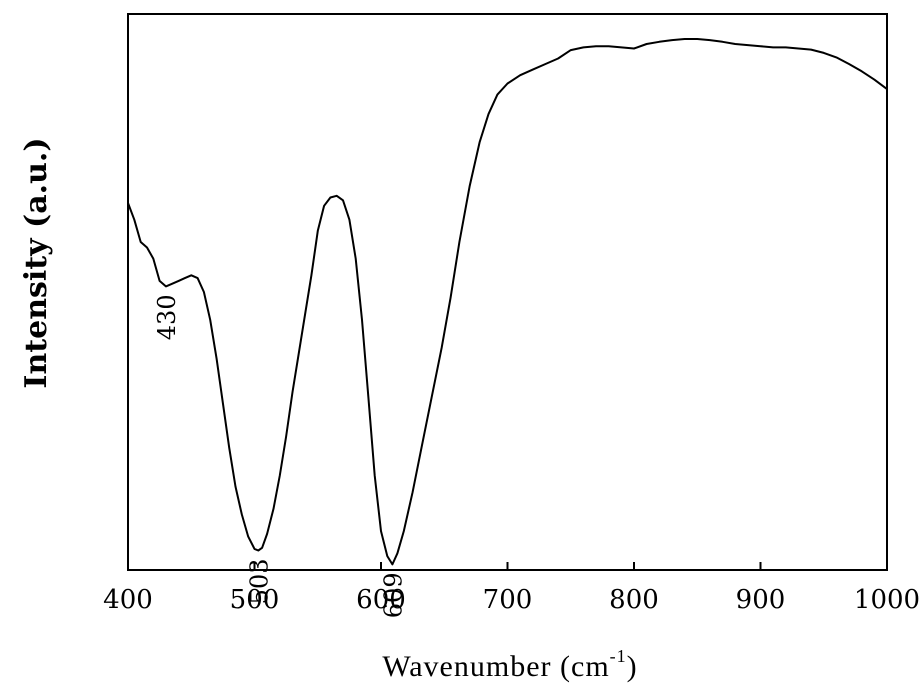 This screenshot has height=692, width=924. Describe the element at coordinates (507, 566) in the screenshot. I see `x-axis-ticks` at that location.